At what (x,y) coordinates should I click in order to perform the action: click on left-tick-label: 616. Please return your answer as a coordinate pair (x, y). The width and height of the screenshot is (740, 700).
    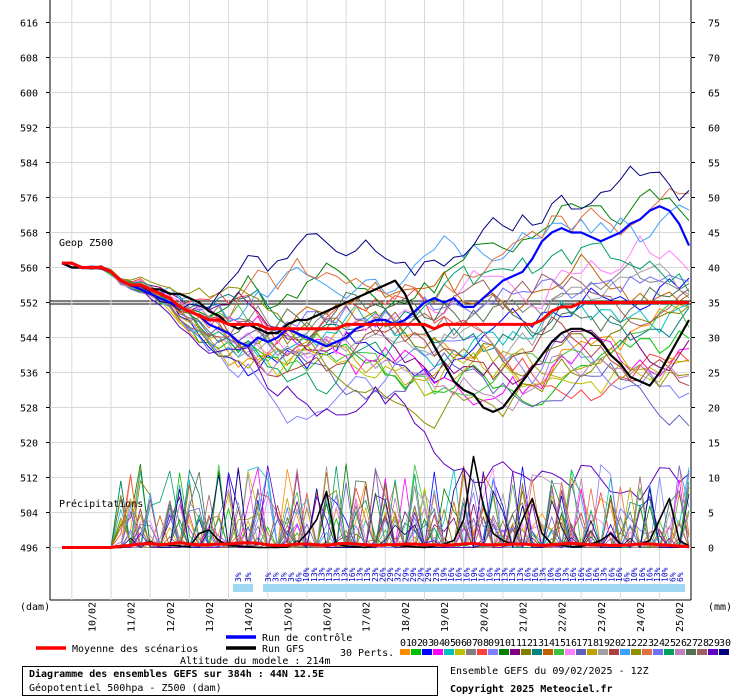
    Looking at the image, I should click on (29, 24).